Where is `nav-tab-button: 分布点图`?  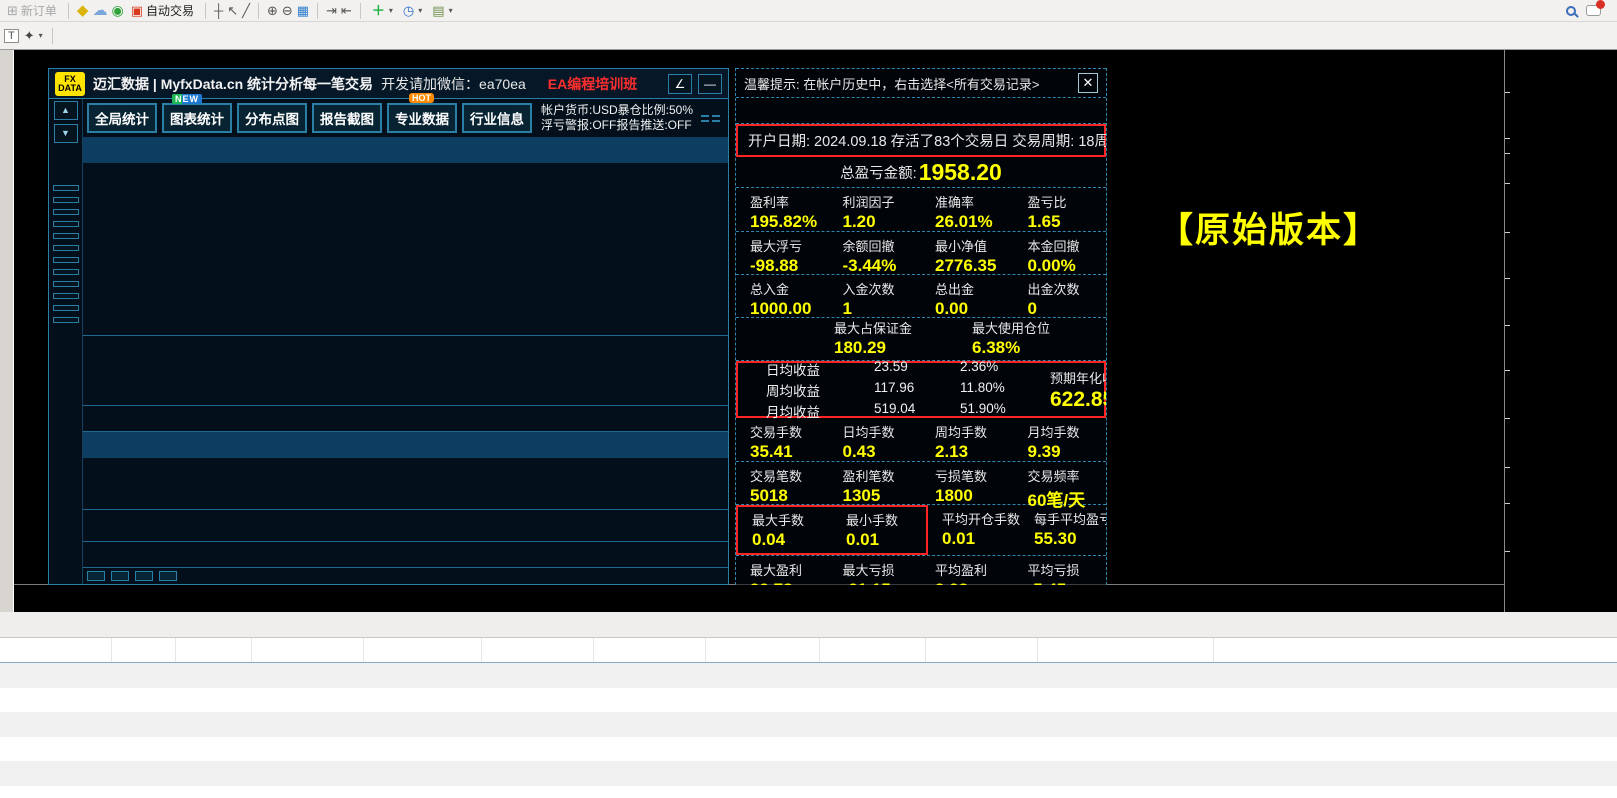 nav-tab-button: 分布点图 is located at coordinates (272, 118).